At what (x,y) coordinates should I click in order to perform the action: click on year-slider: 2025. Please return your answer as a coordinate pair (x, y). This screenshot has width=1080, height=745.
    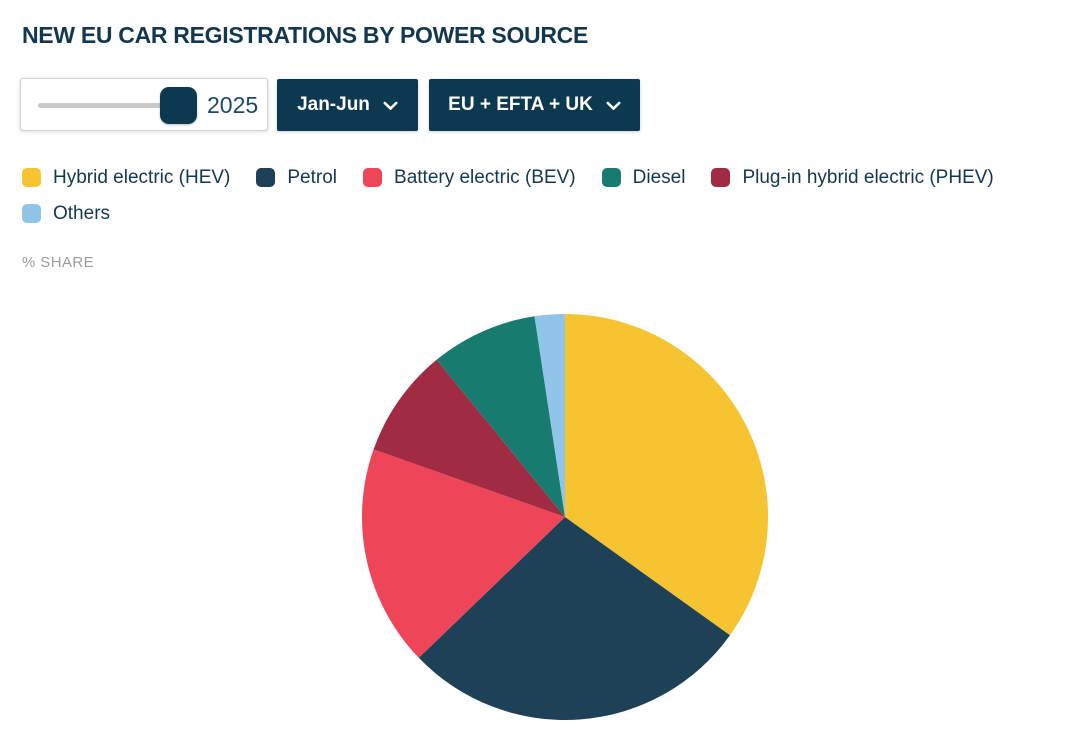
    Looking at the image, I should click on (144, 104).